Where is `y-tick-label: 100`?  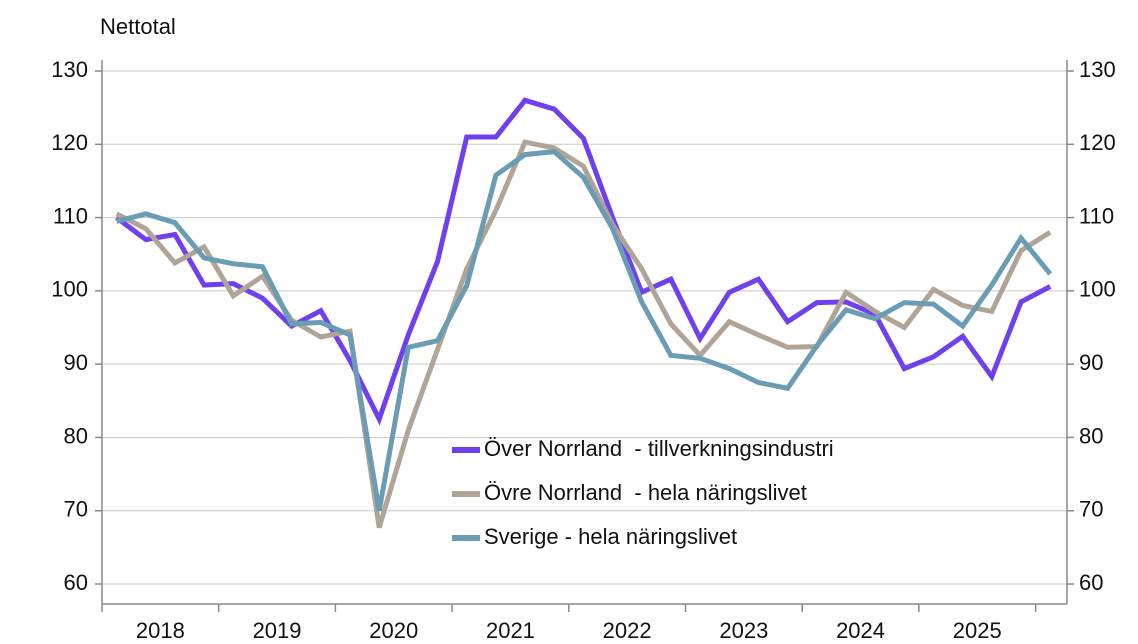
y-tick-label: 100 is located at coordinates (69, 289).